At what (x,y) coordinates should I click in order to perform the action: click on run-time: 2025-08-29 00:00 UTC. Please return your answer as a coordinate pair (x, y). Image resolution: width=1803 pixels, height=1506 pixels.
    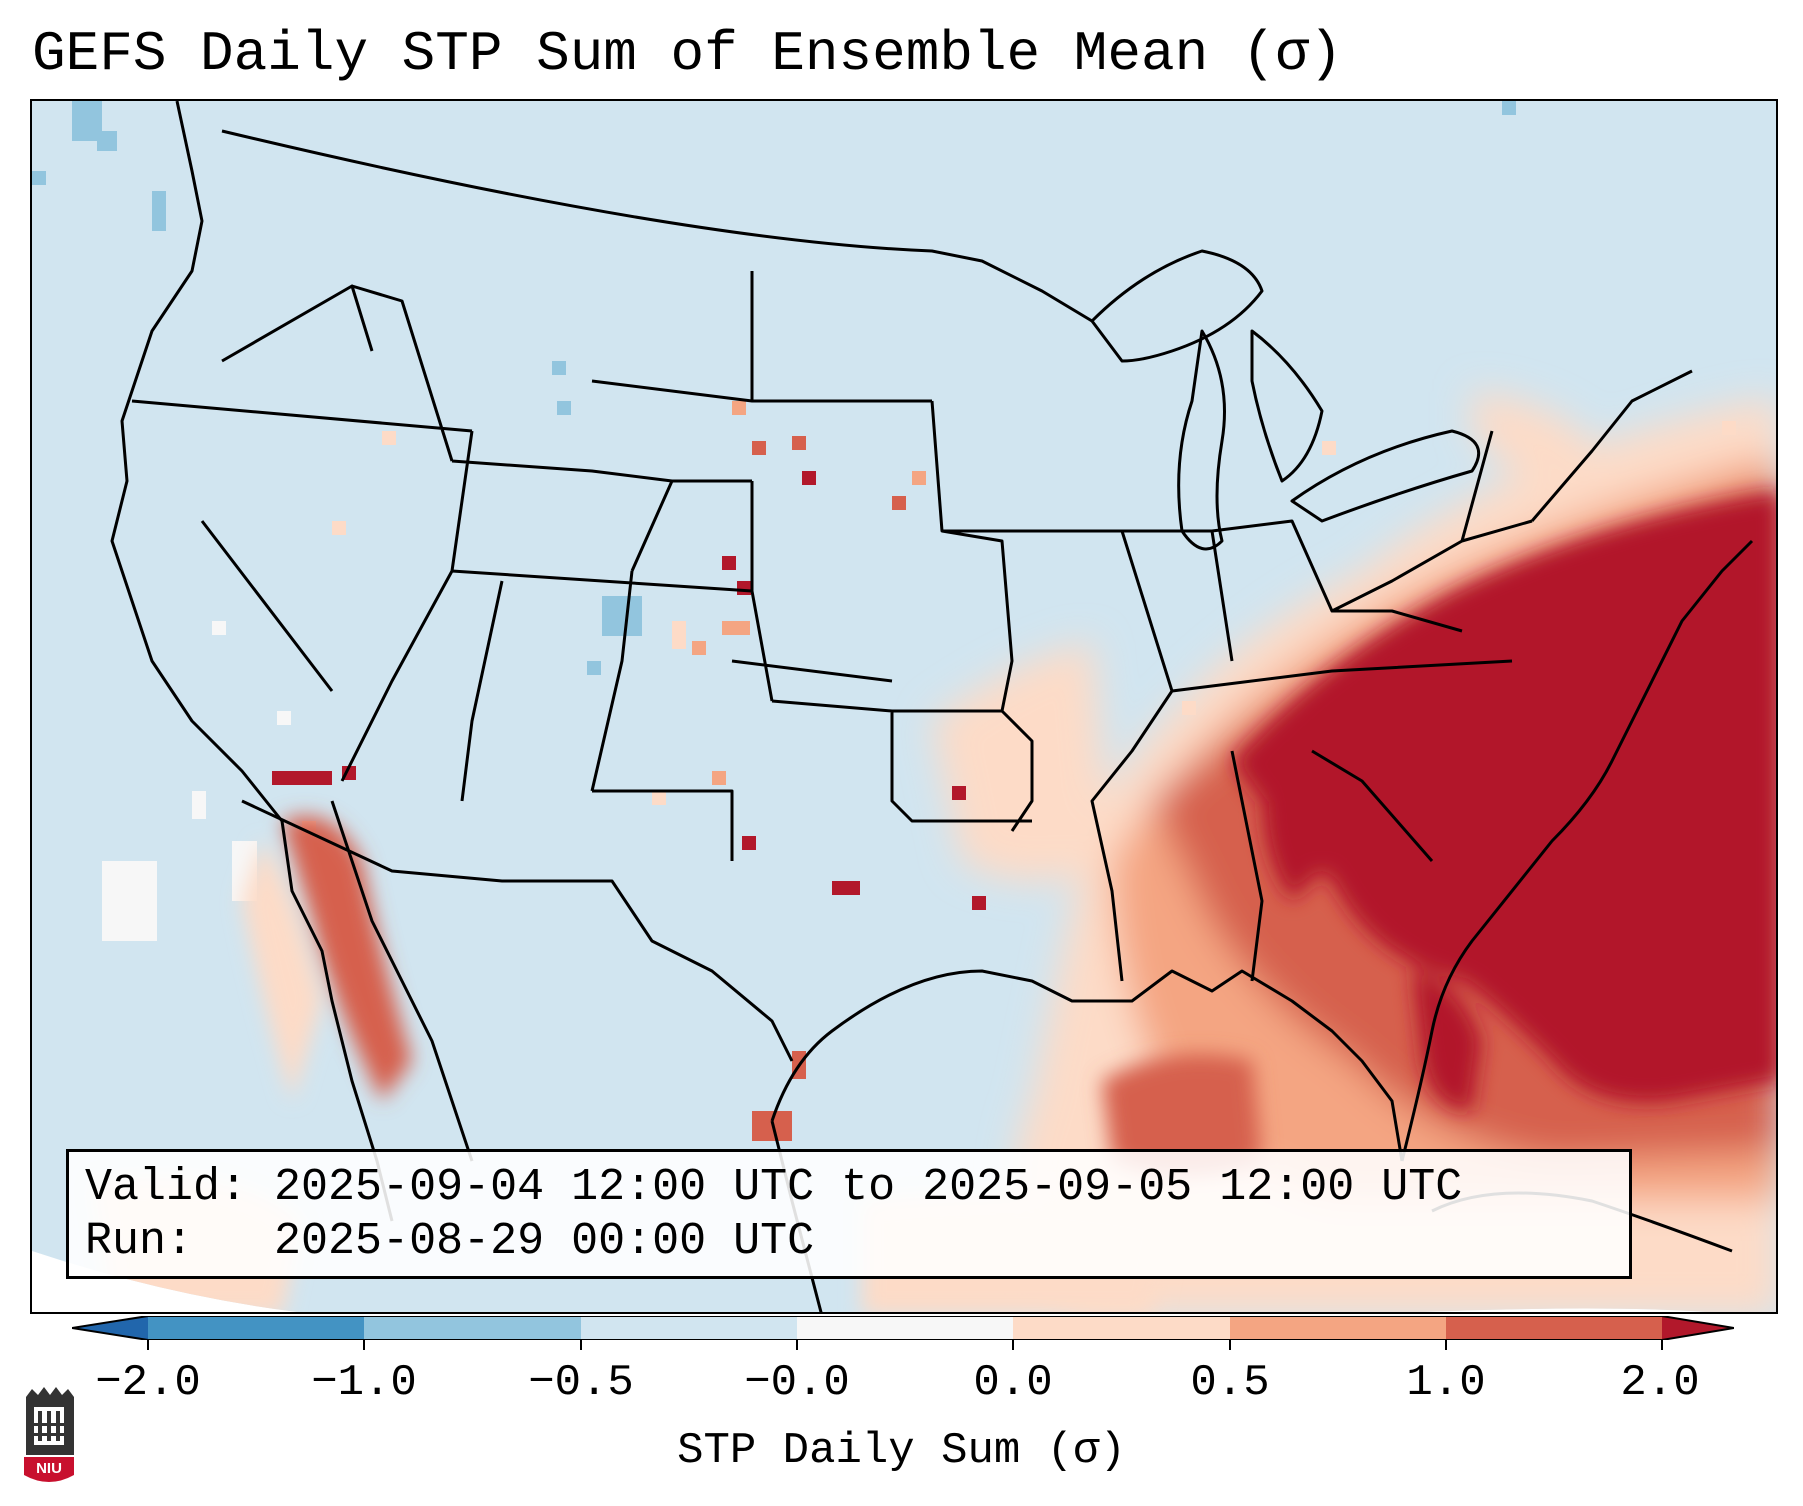
    Looking at the image, I should click on (544, 1241).